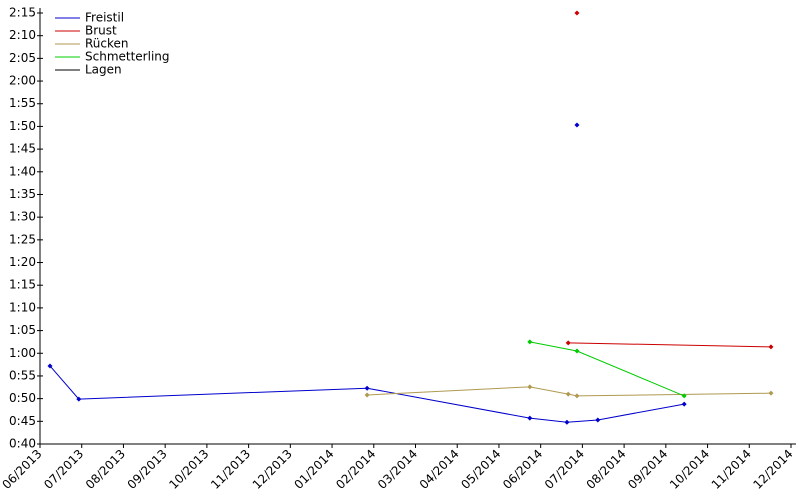 This screenshot has width=800, height=500. I want to click on x-tick-label: 10/2014, so click(689, 469).